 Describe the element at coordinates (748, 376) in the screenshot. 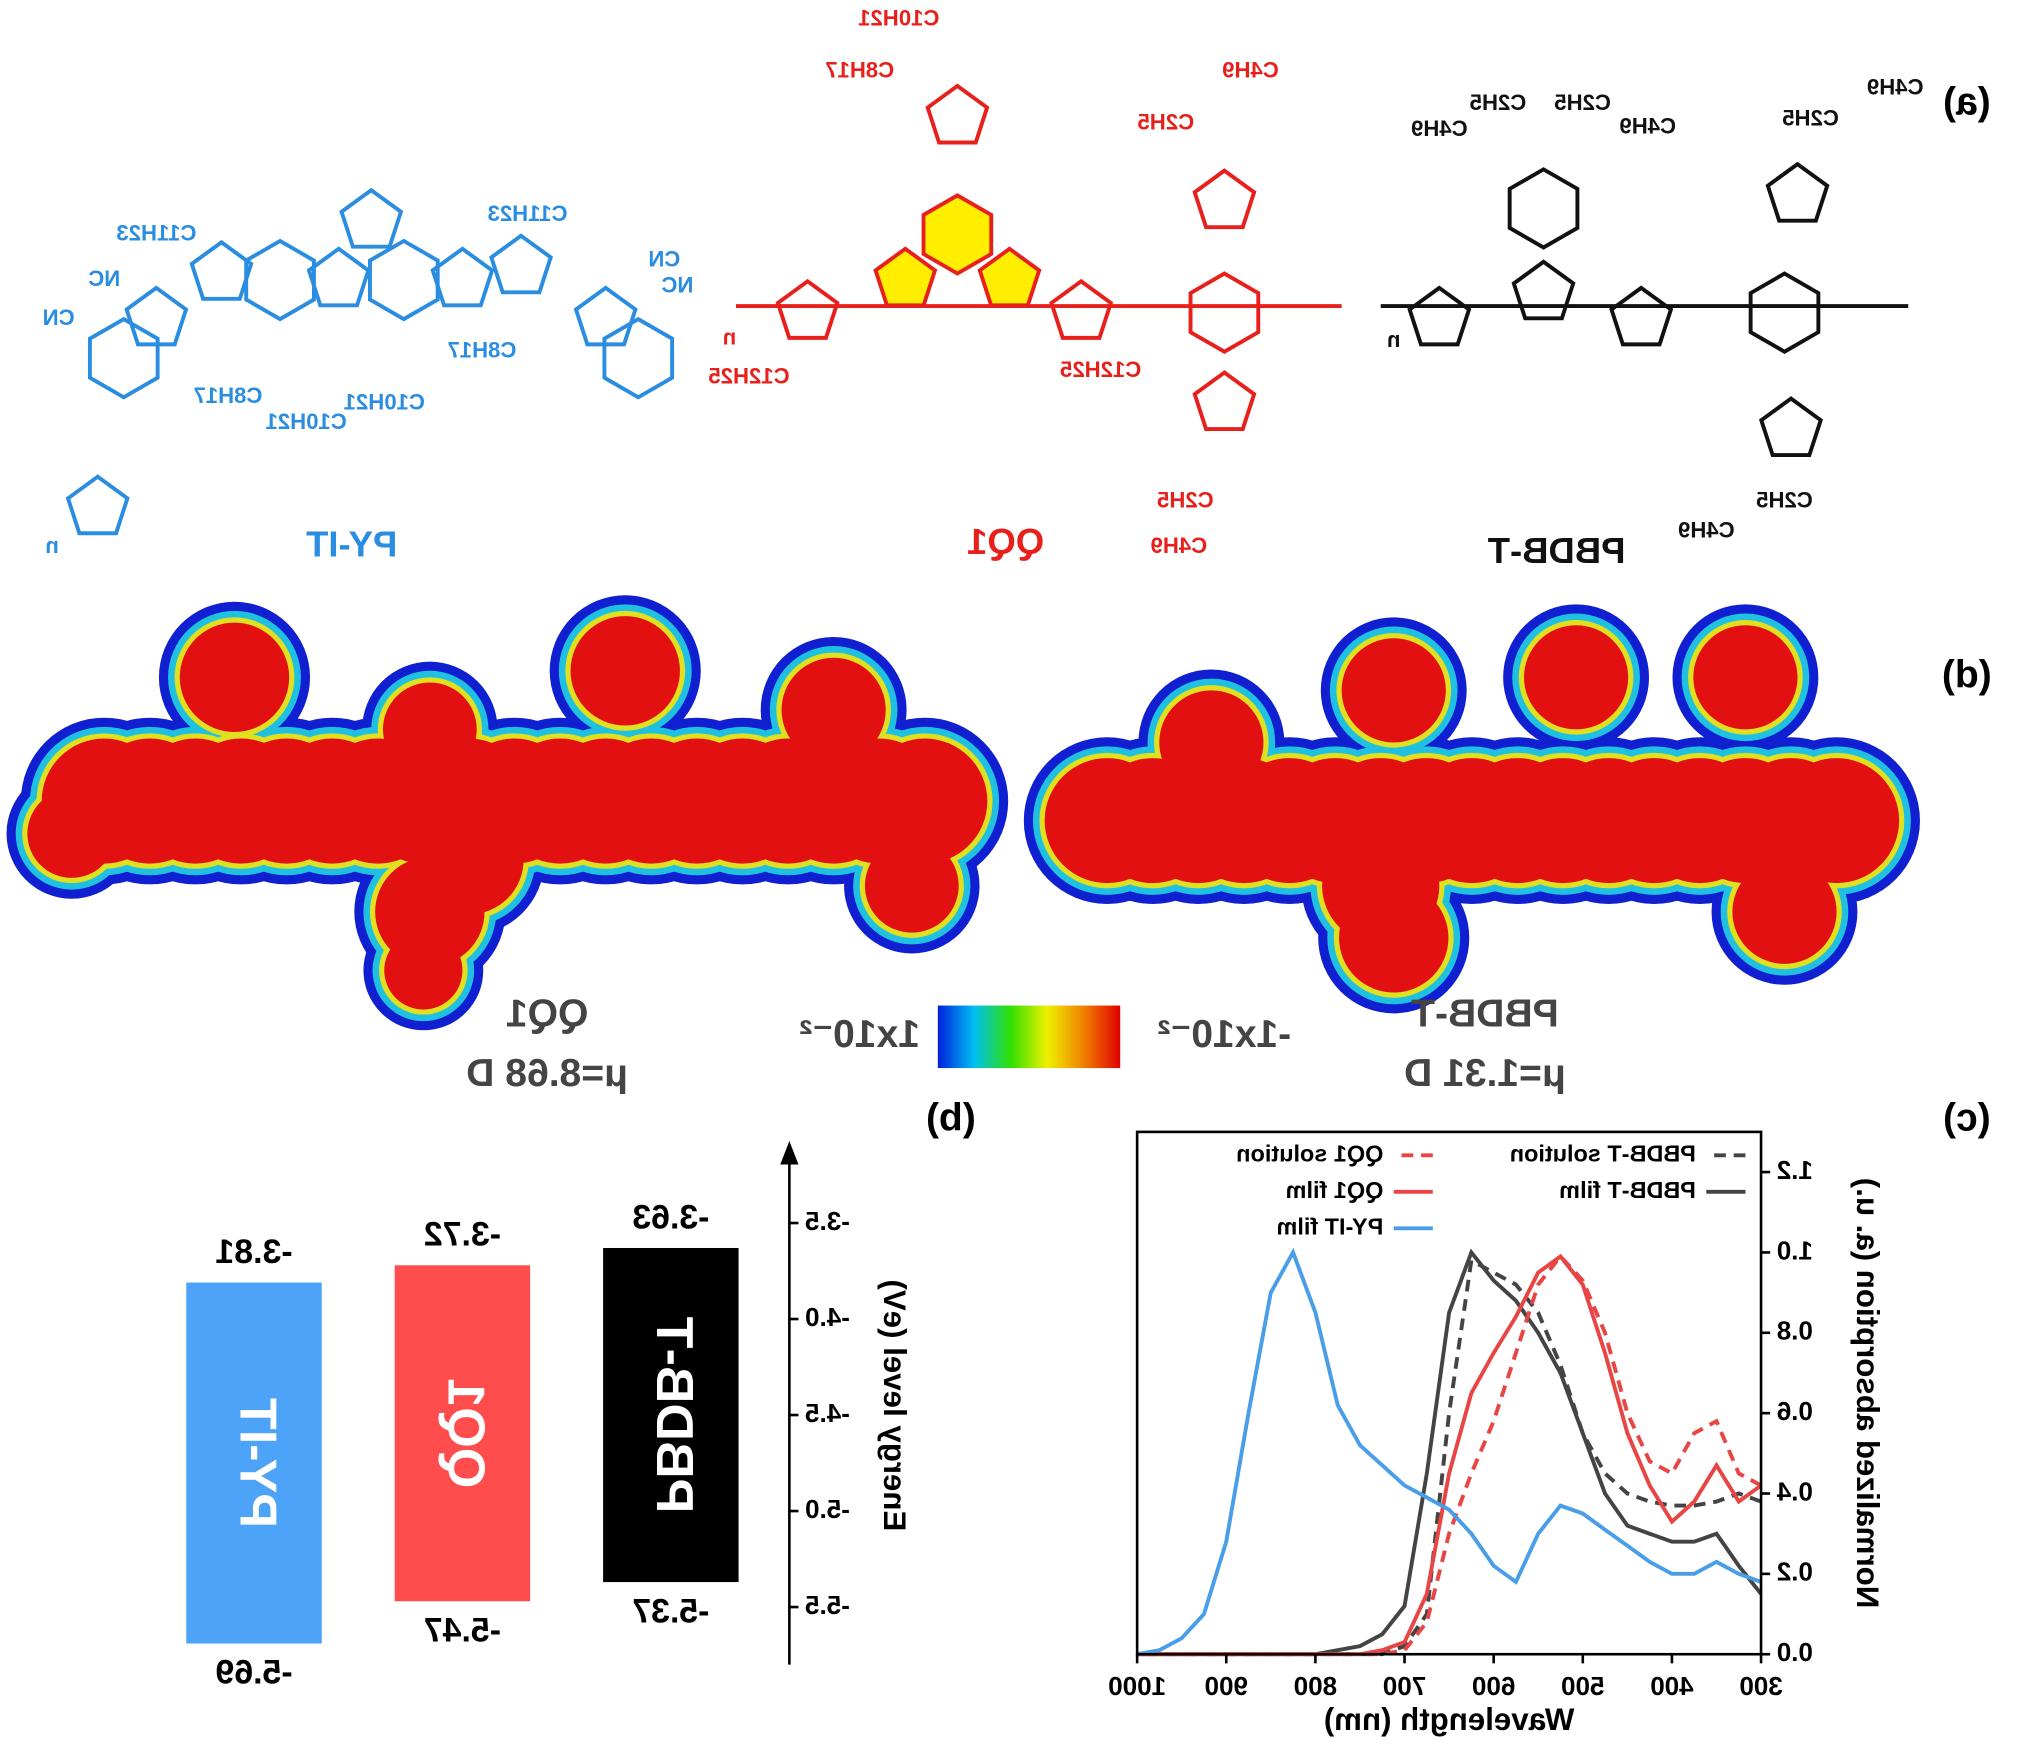

I see `substituent-label: C12H25` at that location.